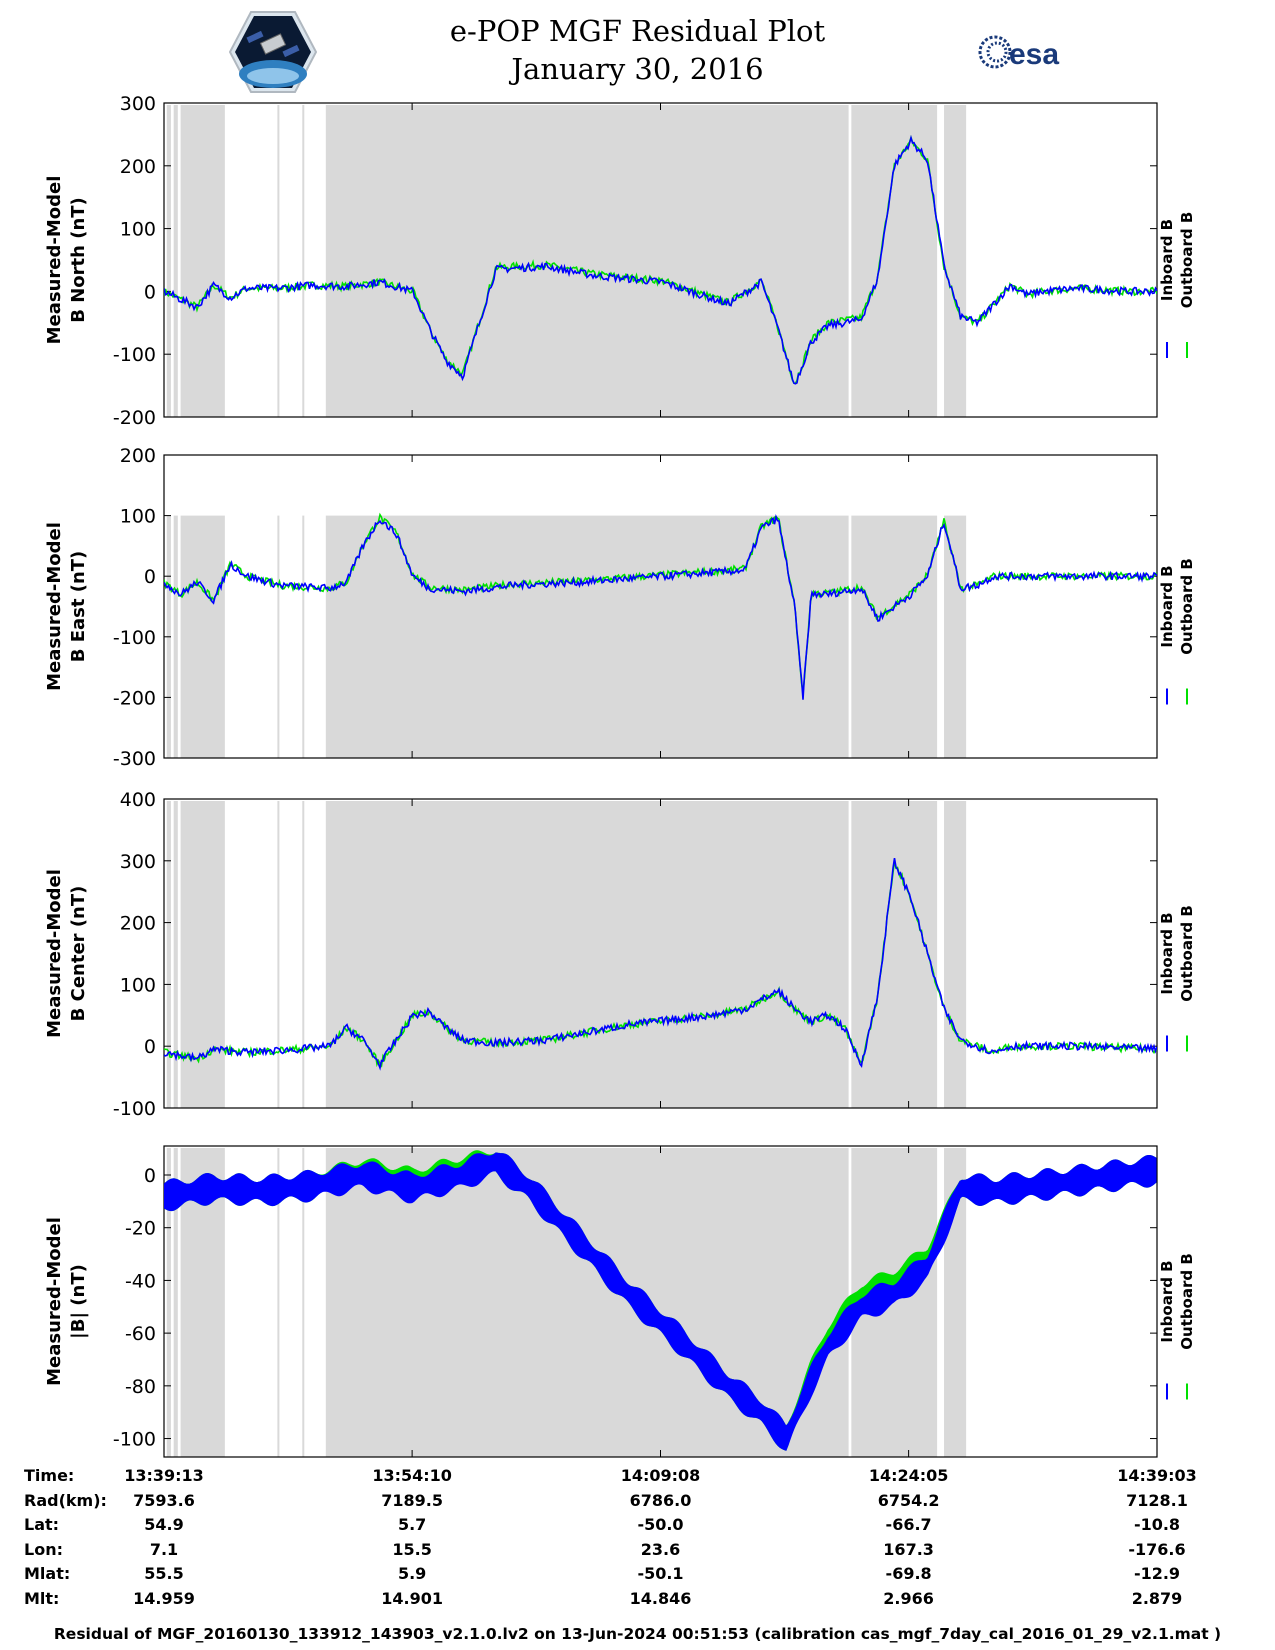 The width and height of the screenshot is (1275, 1650). Describe the element at coordinates (412, 1574) in the screenshot. I see `info-cell: 5.9` at that location.